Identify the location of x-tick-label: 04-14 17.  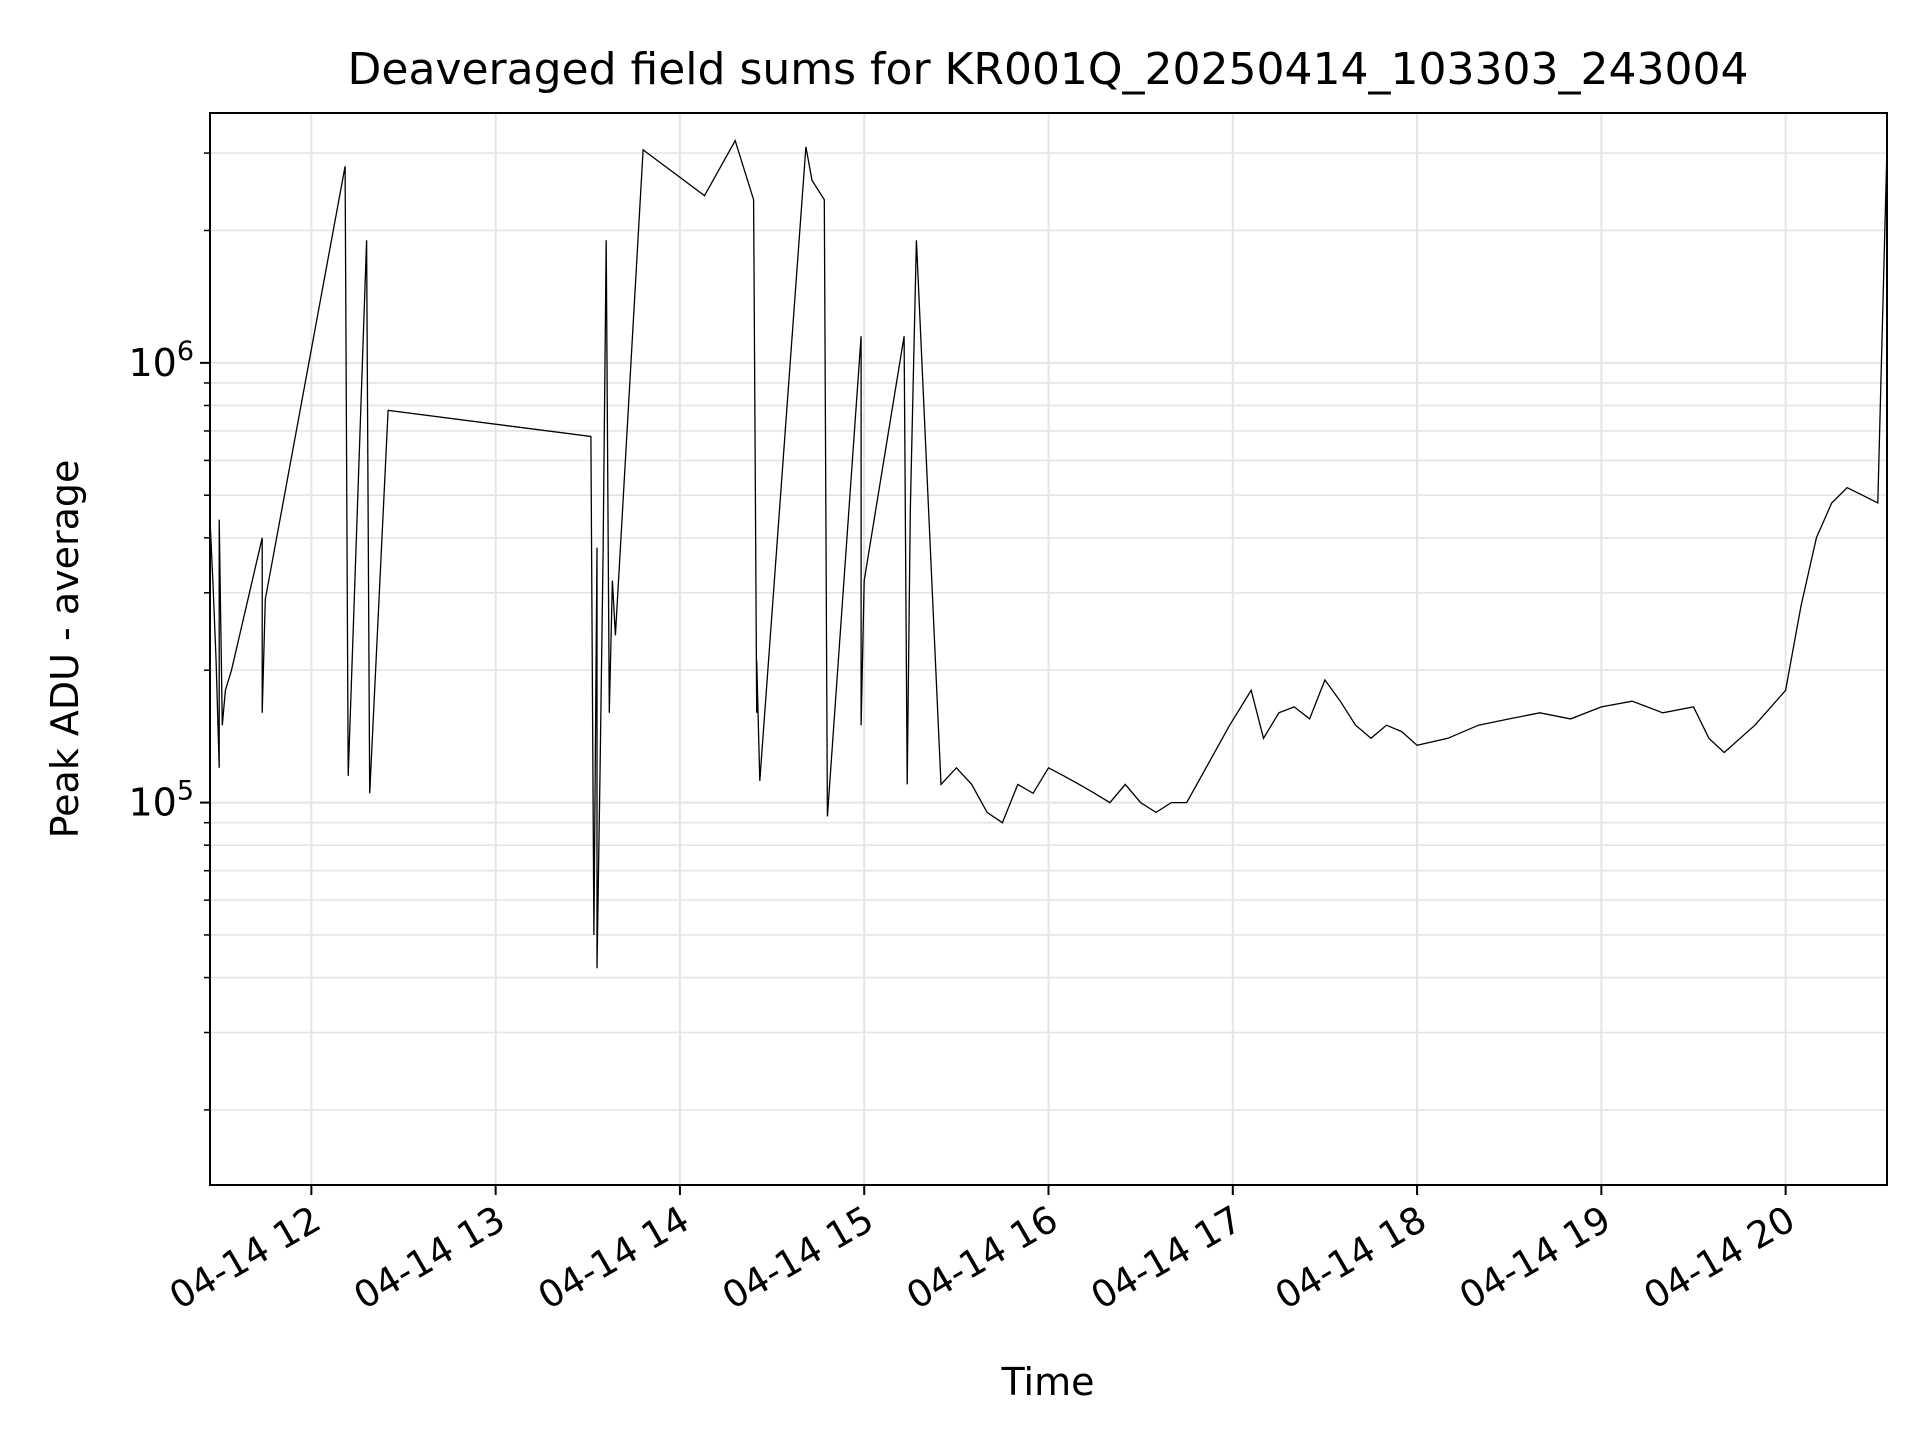
(1167, 1258).